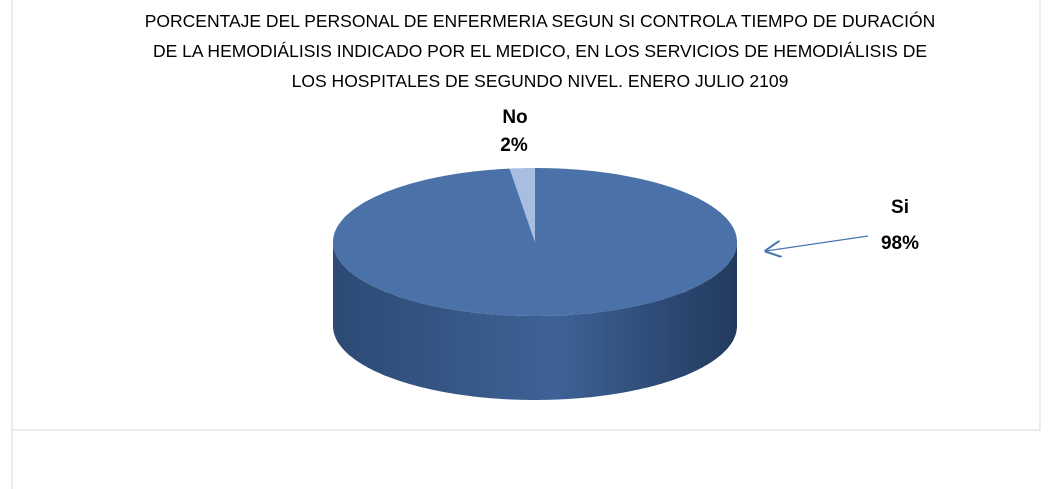 This screenshot has width=1049, height=489. What do you see at coordinates (535, 321) in the screenshot?
I see `pie-side` at bounding box center [535, 321].